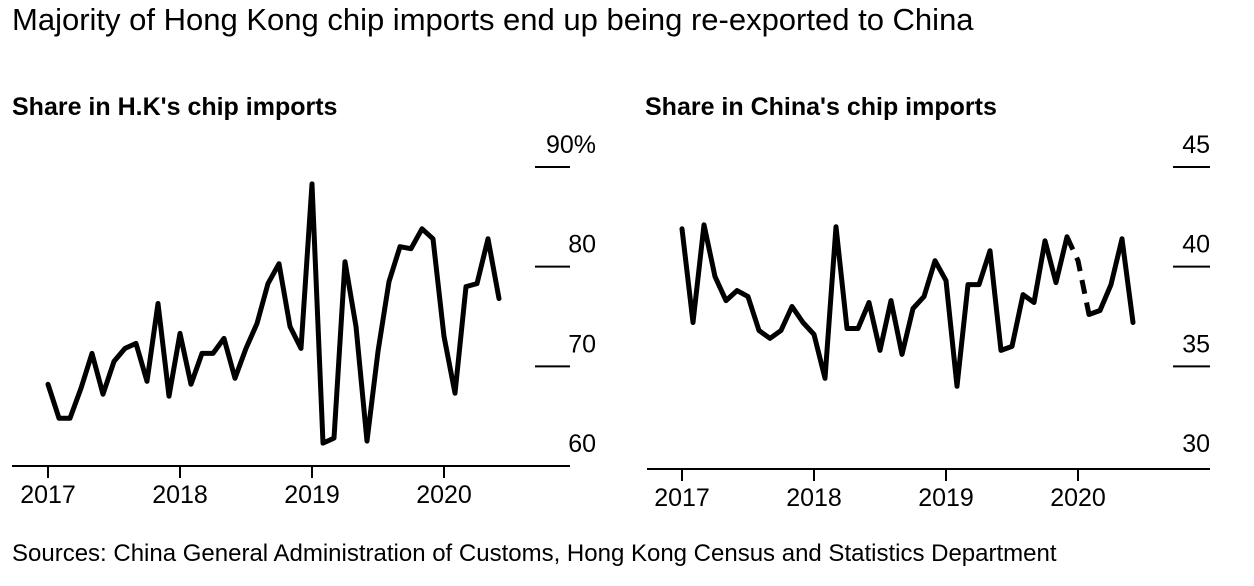  Describe the element at coordinates (1196, 145) in the screenshot. I see `y-tick-label: 45` at that location.